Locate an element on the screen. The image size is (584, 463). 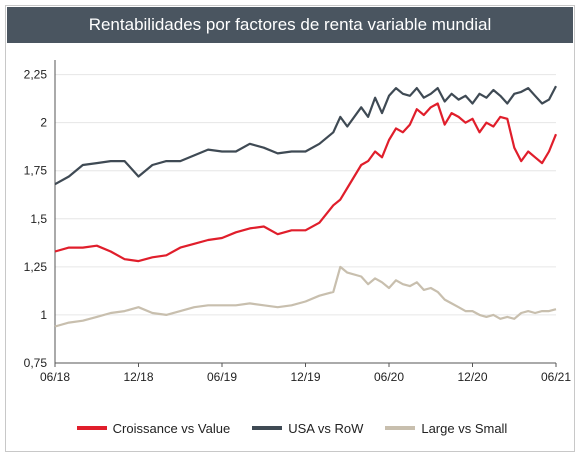
y-tick-label: 2 is located at coordinates (43, 123).